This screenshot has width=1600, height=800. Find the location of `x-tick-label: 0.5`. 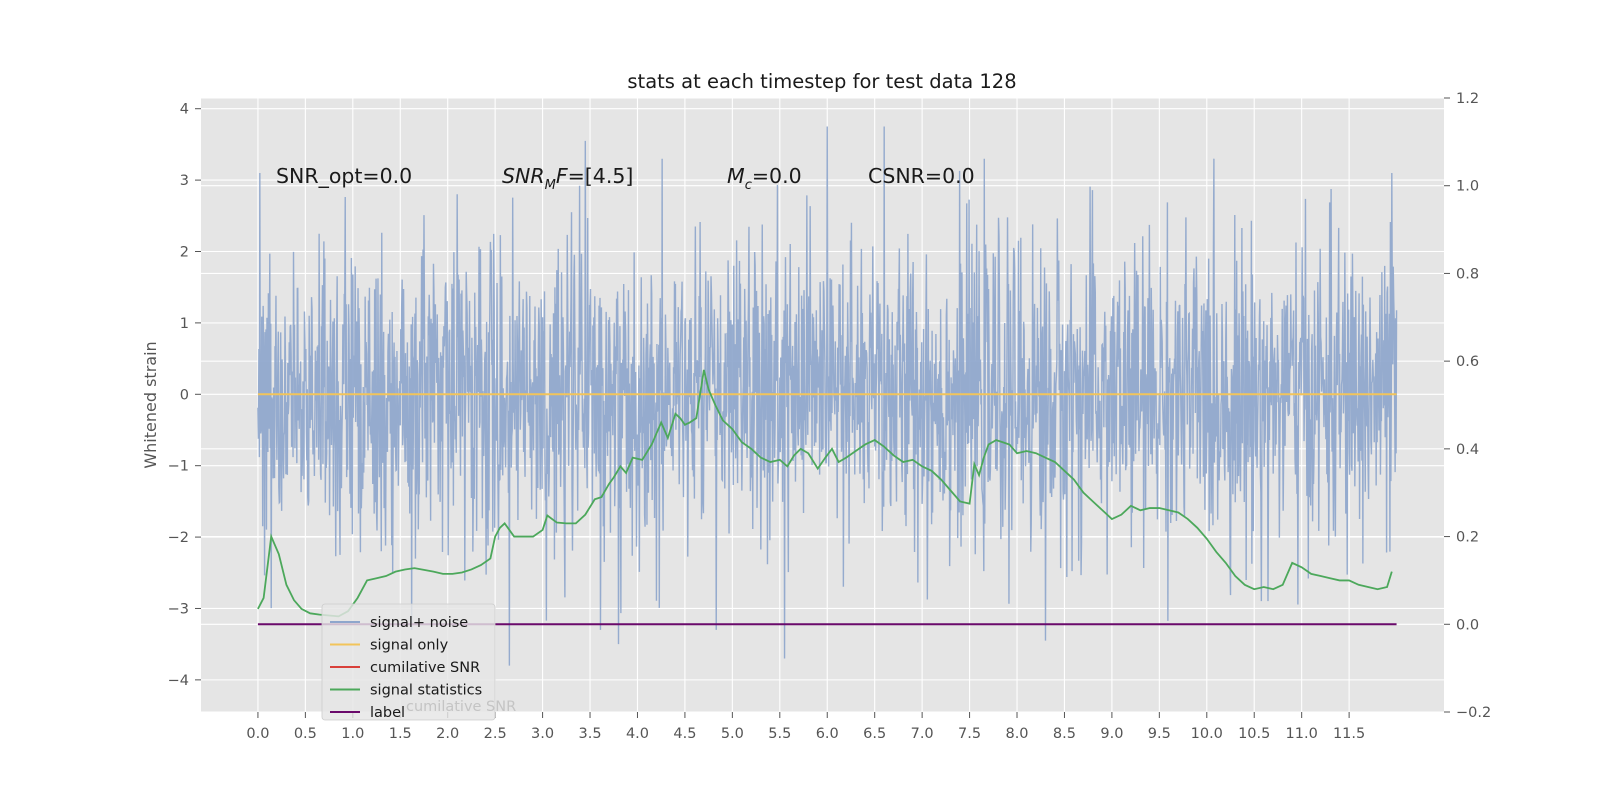

x-tick-label: 0.5 is located at coordinates (305, 734).